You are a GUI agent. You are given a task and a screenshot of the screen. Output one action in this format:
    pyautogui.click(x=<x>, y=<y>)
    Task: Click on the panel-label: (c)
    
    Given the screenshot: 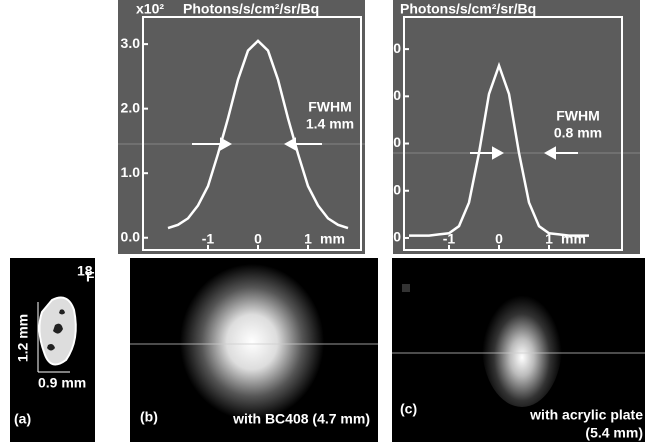 What is the action you would take?
    pyautogui.click(x=408, y=409)
    